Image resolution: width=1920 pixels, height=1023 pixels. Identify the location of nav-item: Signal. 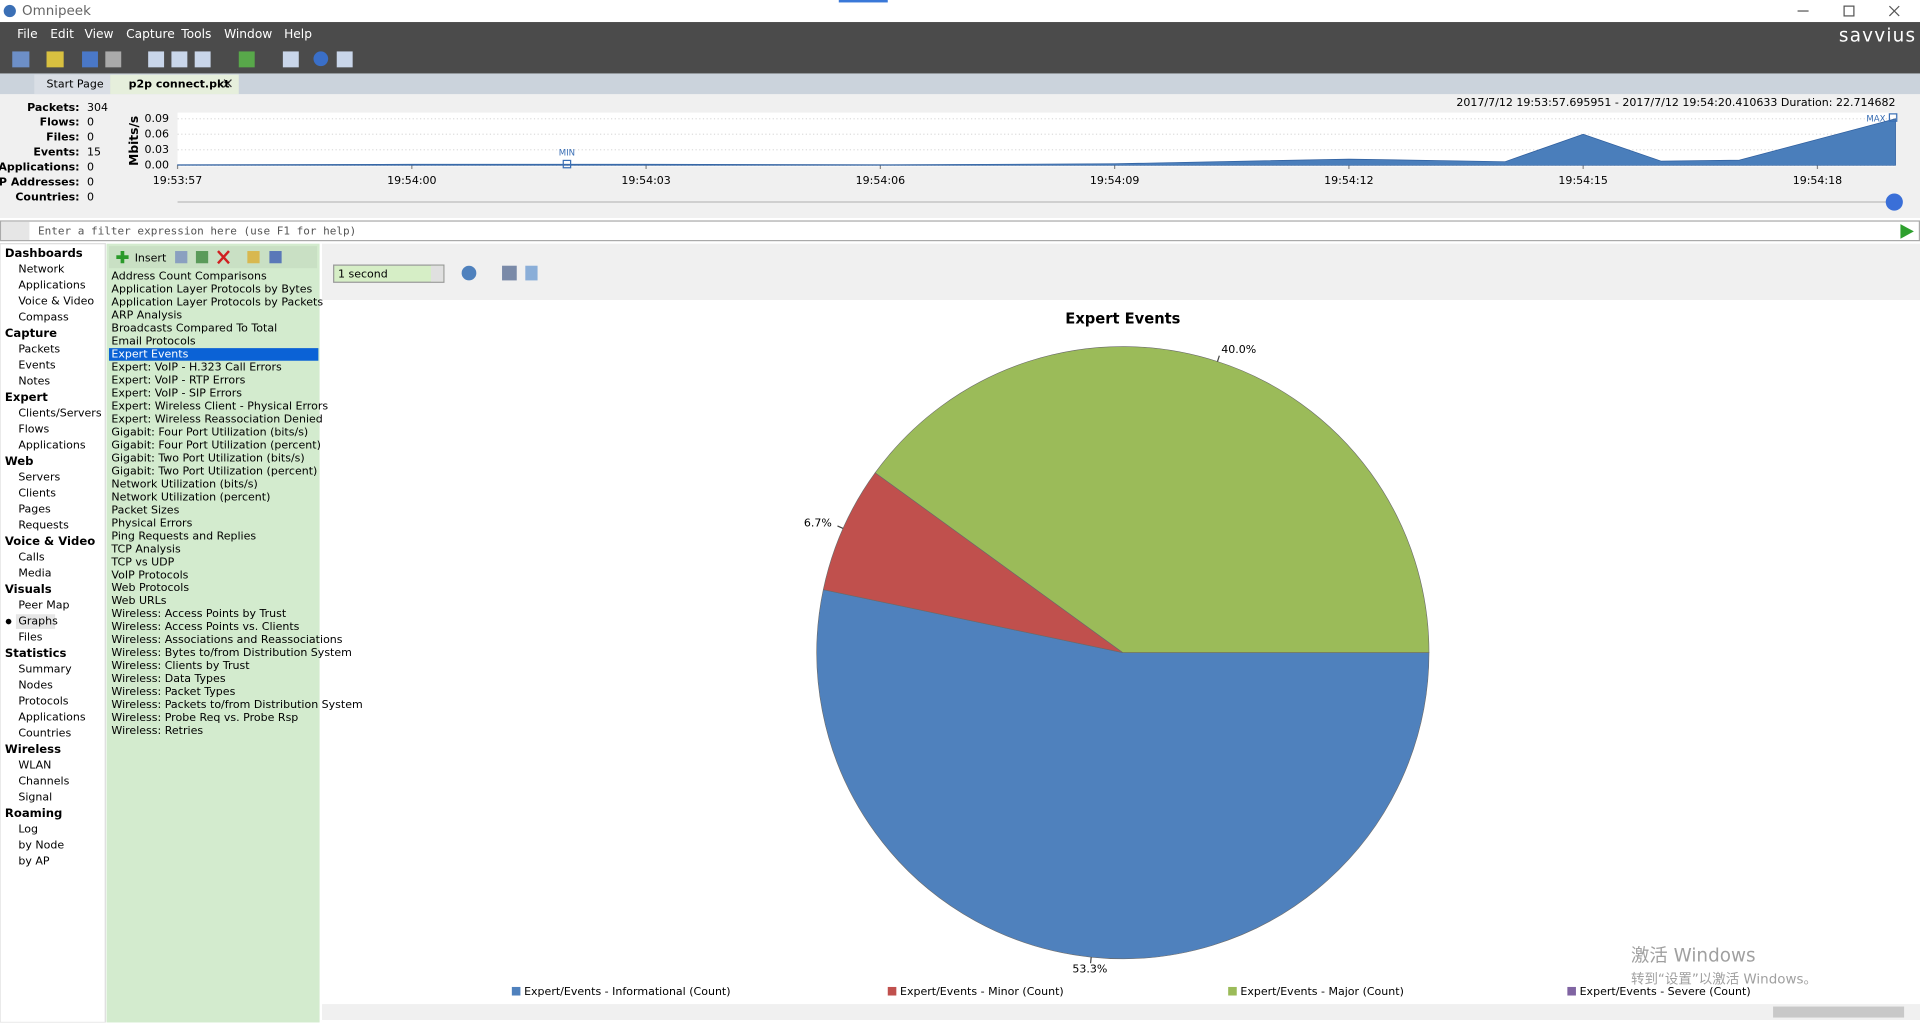
(35, 797).